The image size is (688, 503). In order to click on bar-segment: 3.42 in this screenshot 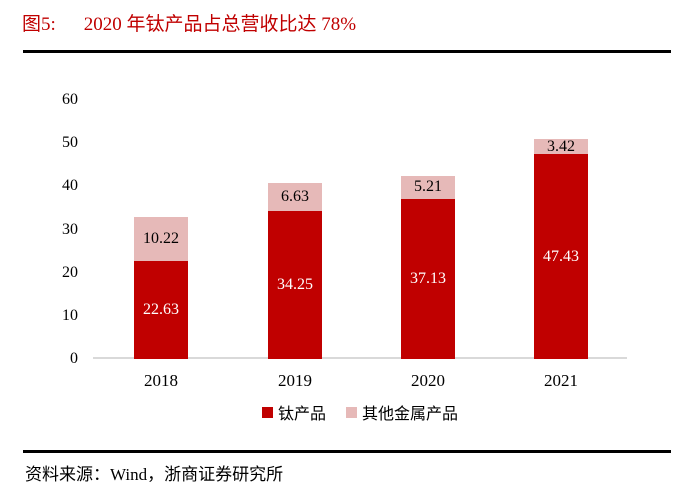, I will do `click(561, 146)`.